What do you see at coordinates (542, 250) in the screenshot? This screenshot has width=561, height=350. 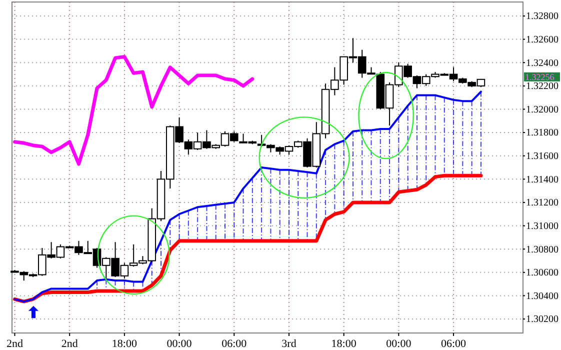 I see `y-tick-label: 1.30800` at bounding box center [542, 250].